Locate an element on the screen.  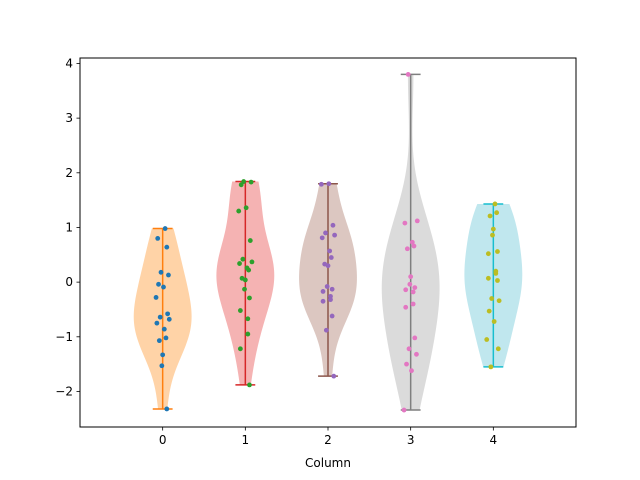
x-tick-label: 2 is located at coordinates (328, 440).